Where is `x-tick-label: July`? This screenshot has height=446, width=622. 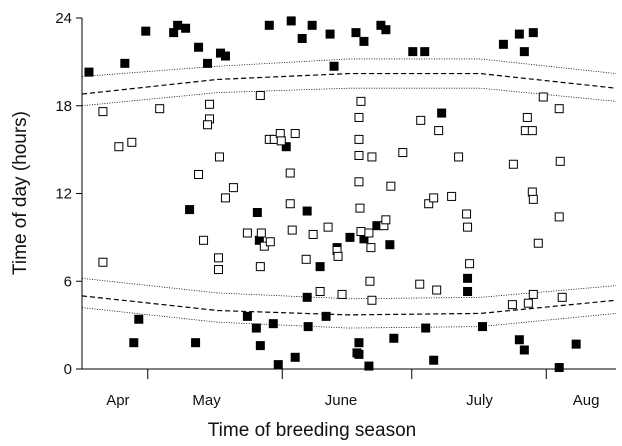 x-tick-label: July is located at coordinates (479, 400).